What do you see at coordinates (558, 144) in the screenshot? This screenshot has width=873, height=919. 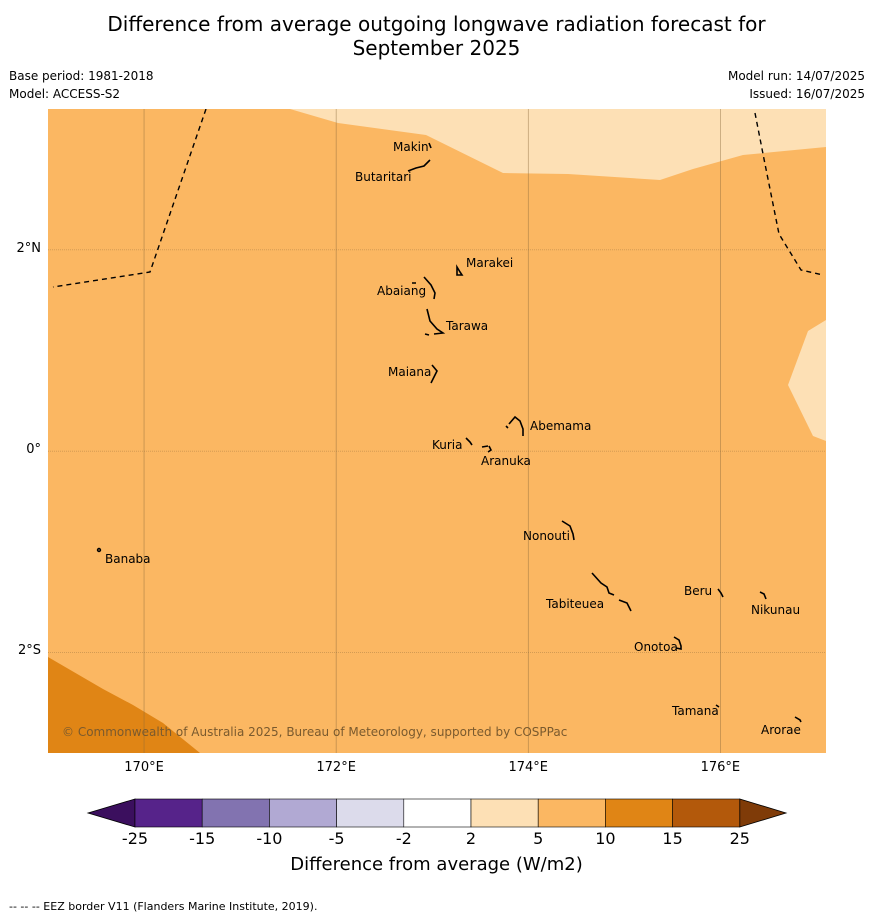 I see `anomaly-2-5-region-north` at bounding box center [558, 144].